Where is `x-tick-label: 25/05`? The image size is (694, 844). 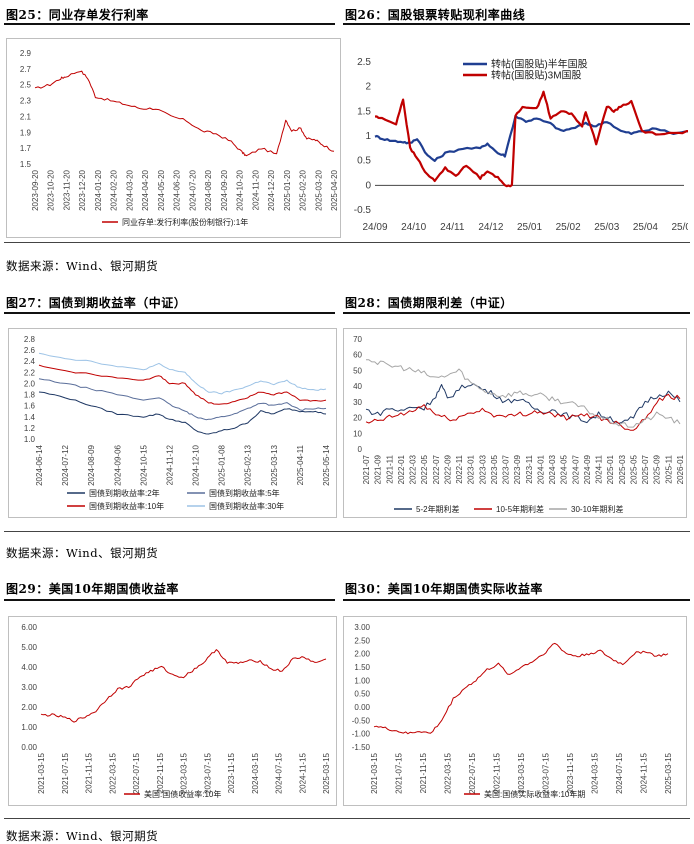
x-tick-label: 25/05 is located at coordinates (679, 227).